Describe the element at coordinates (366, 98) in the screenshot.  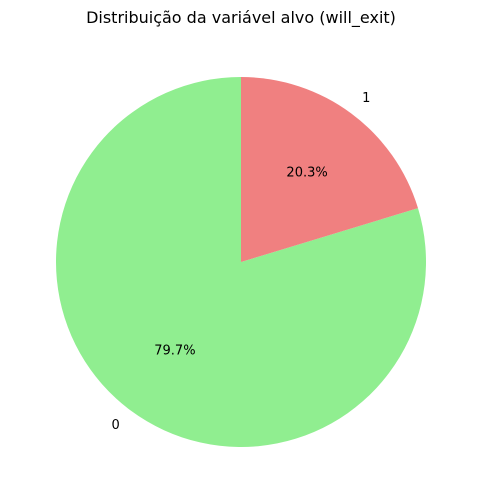
I see `slice-category-label-1: 1` at that location.